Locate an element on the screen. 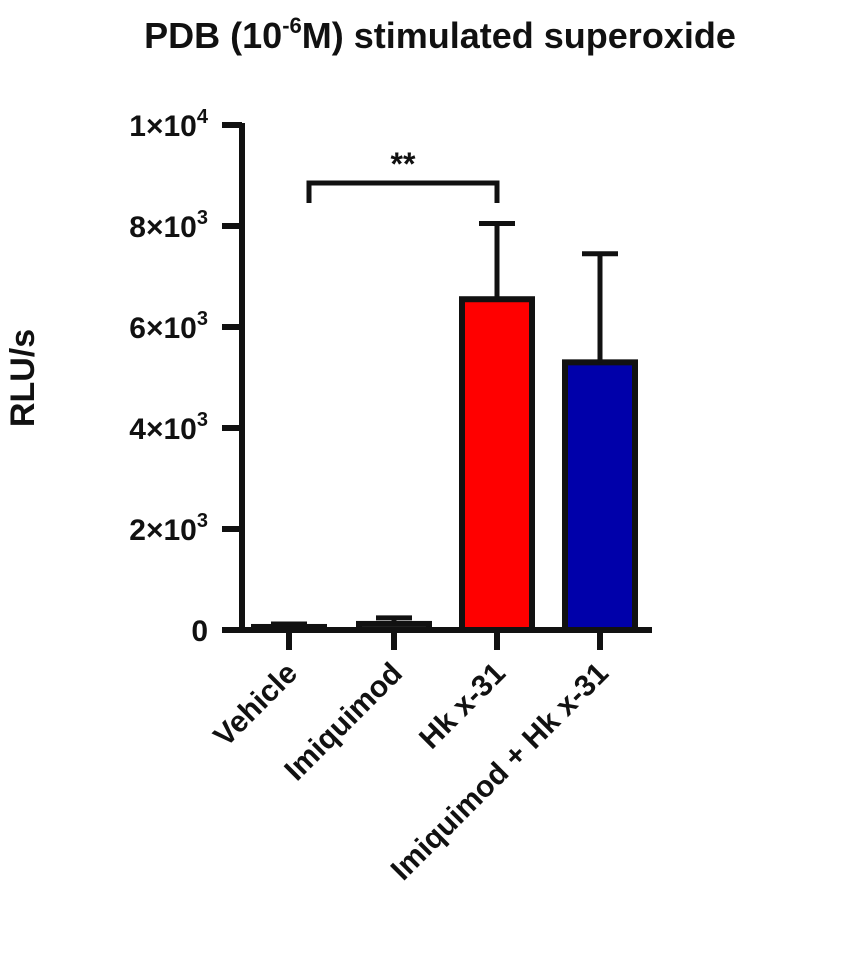  y-tick-exponent-5: 4 is located at coordinates (203, 117).